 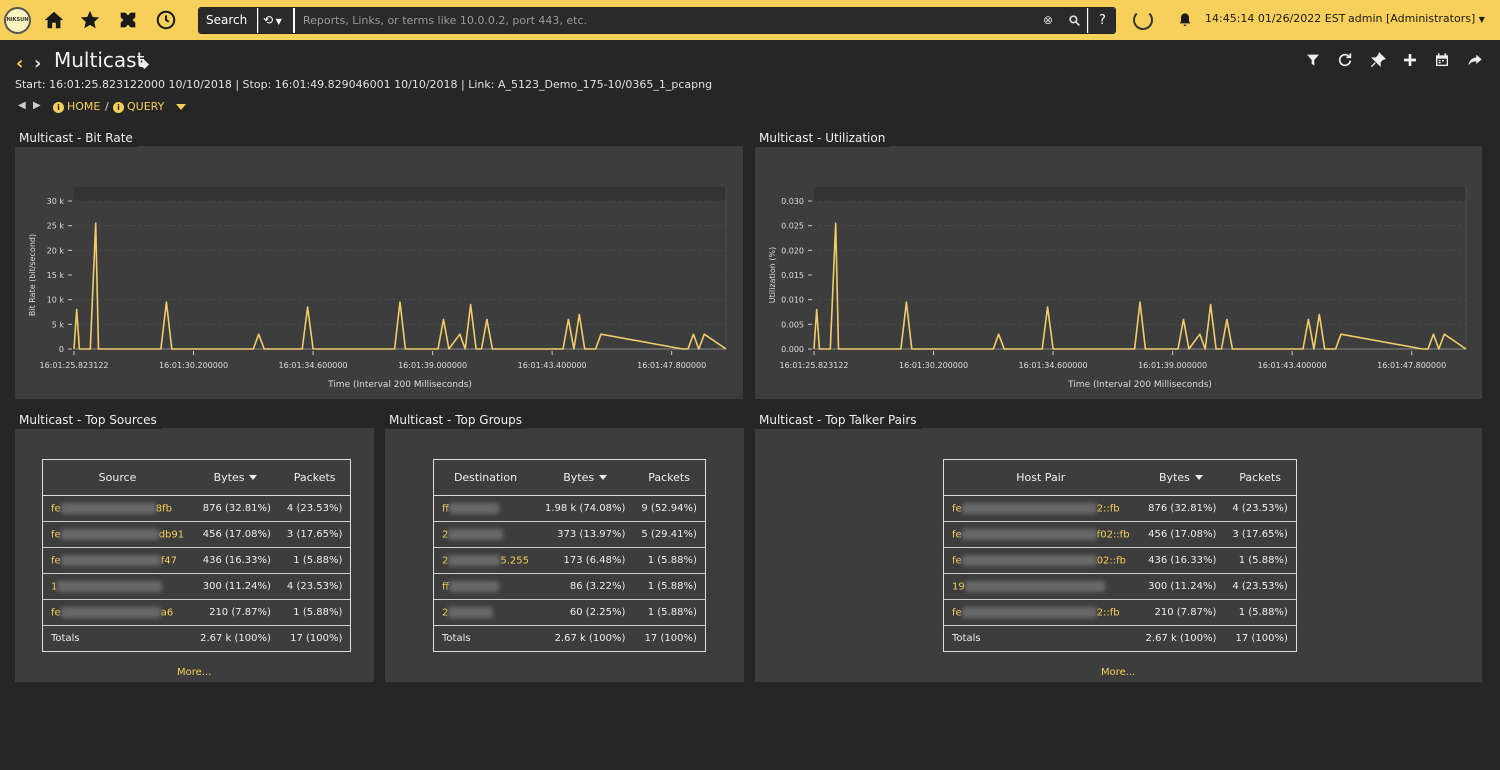 I want to click on help-button: ?, so click(x=1101, y=20).